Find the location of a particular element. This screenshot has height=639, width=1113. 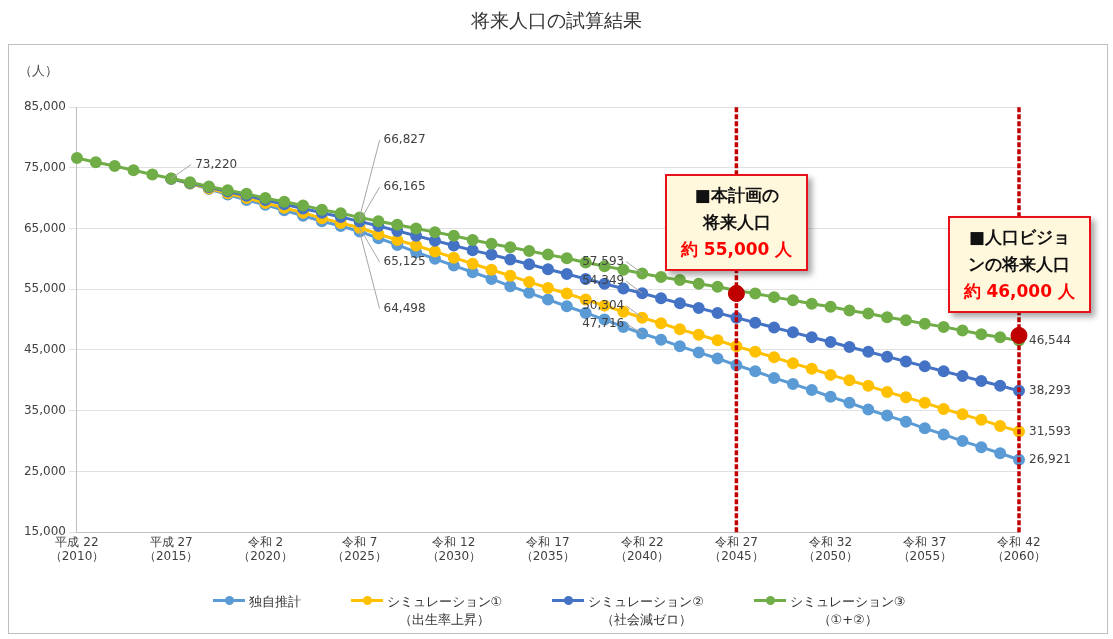

data-label: 66,165 is located at coordinates (404, 186).